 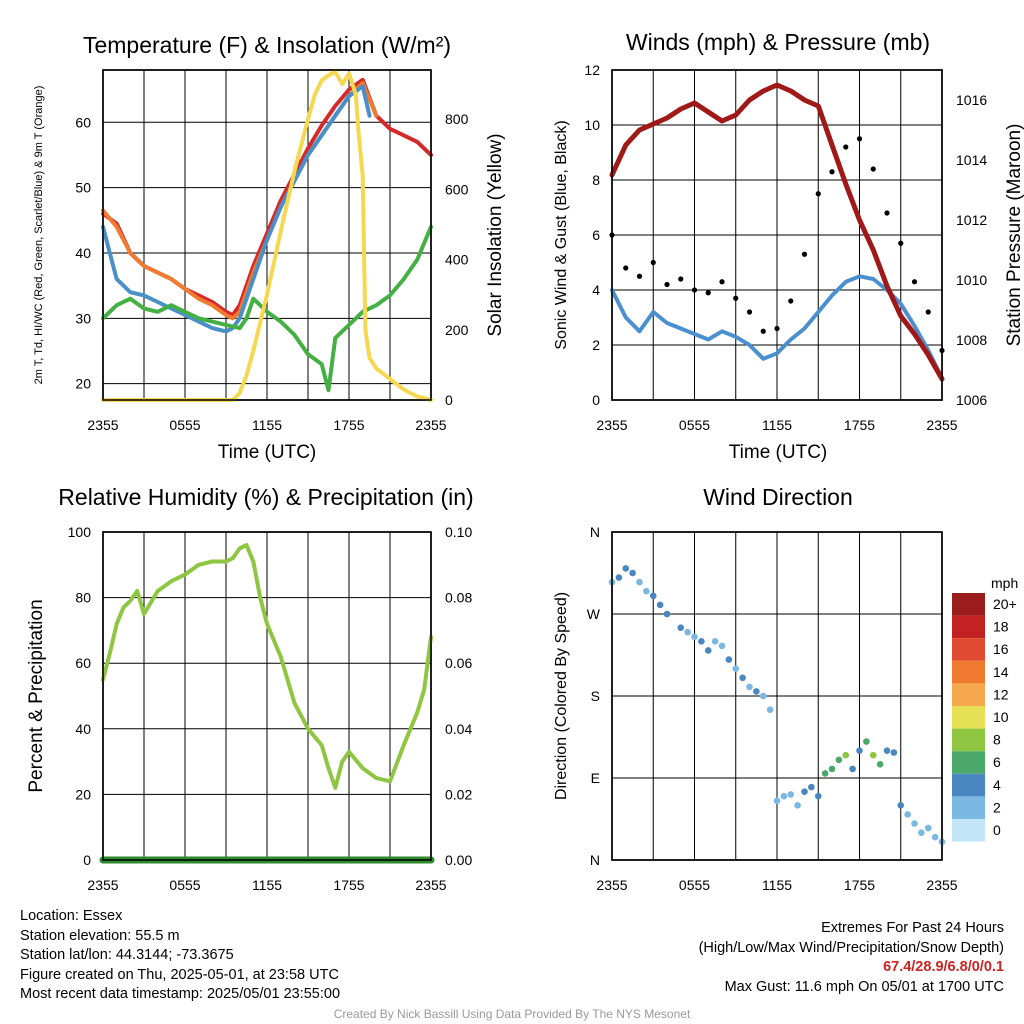 What do you see at coordinates (80, 532) in the screenshot?
I see `humidity-ytick-left: 100` at bounding box center [80, 532].